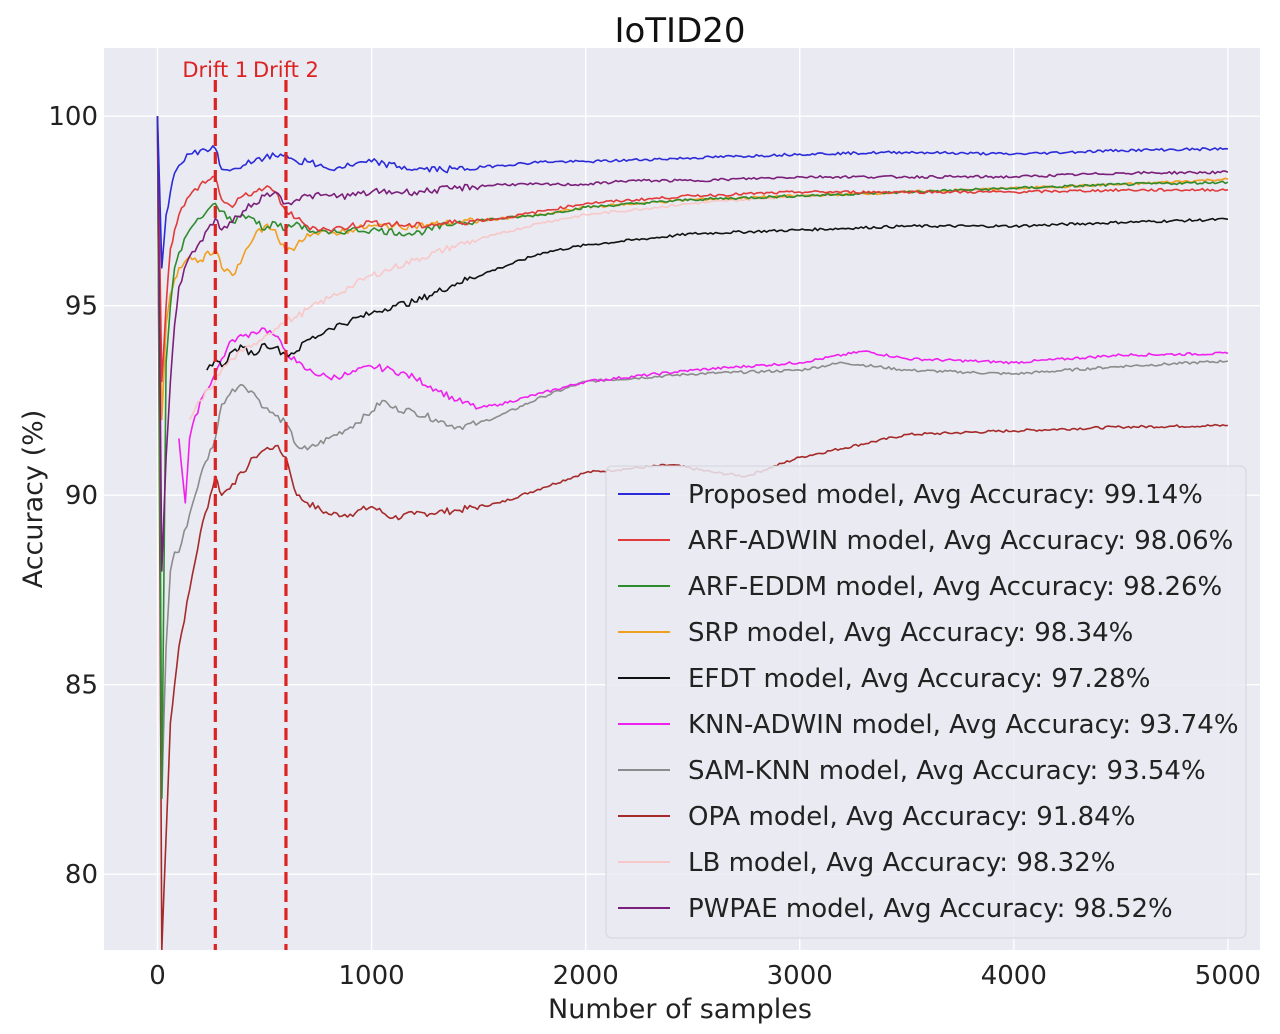  Describe the element at coordinates (910, 633) in the screenshot. I see `legend-entry: SRP model, Avg Accuracy: 98.34%` at that location.